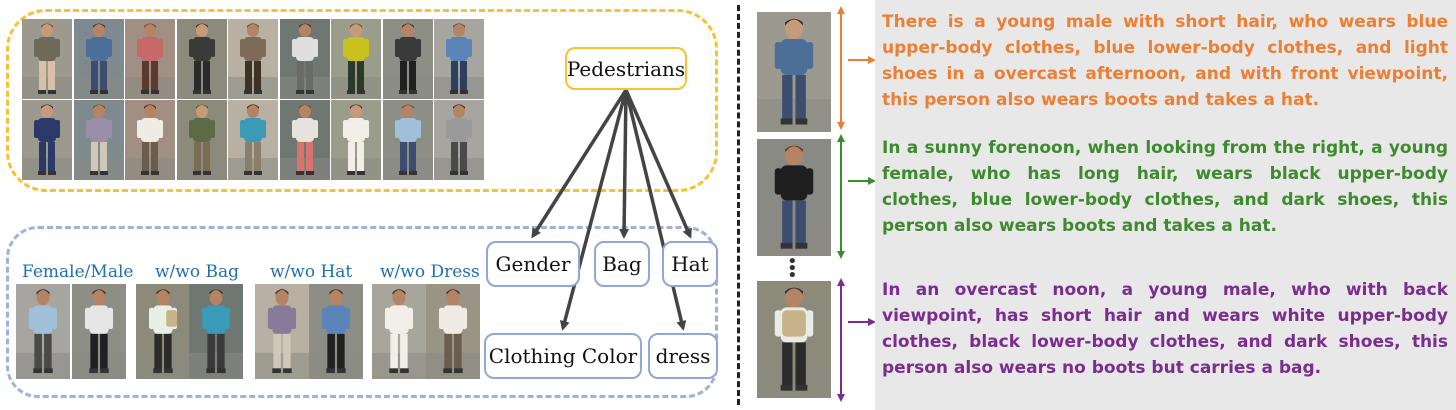 The height and width of the screenshot is (410, 1456). Describe the element at coordinates (579, 164) in the screenshot. I see `arrow-to-gender` at that location.